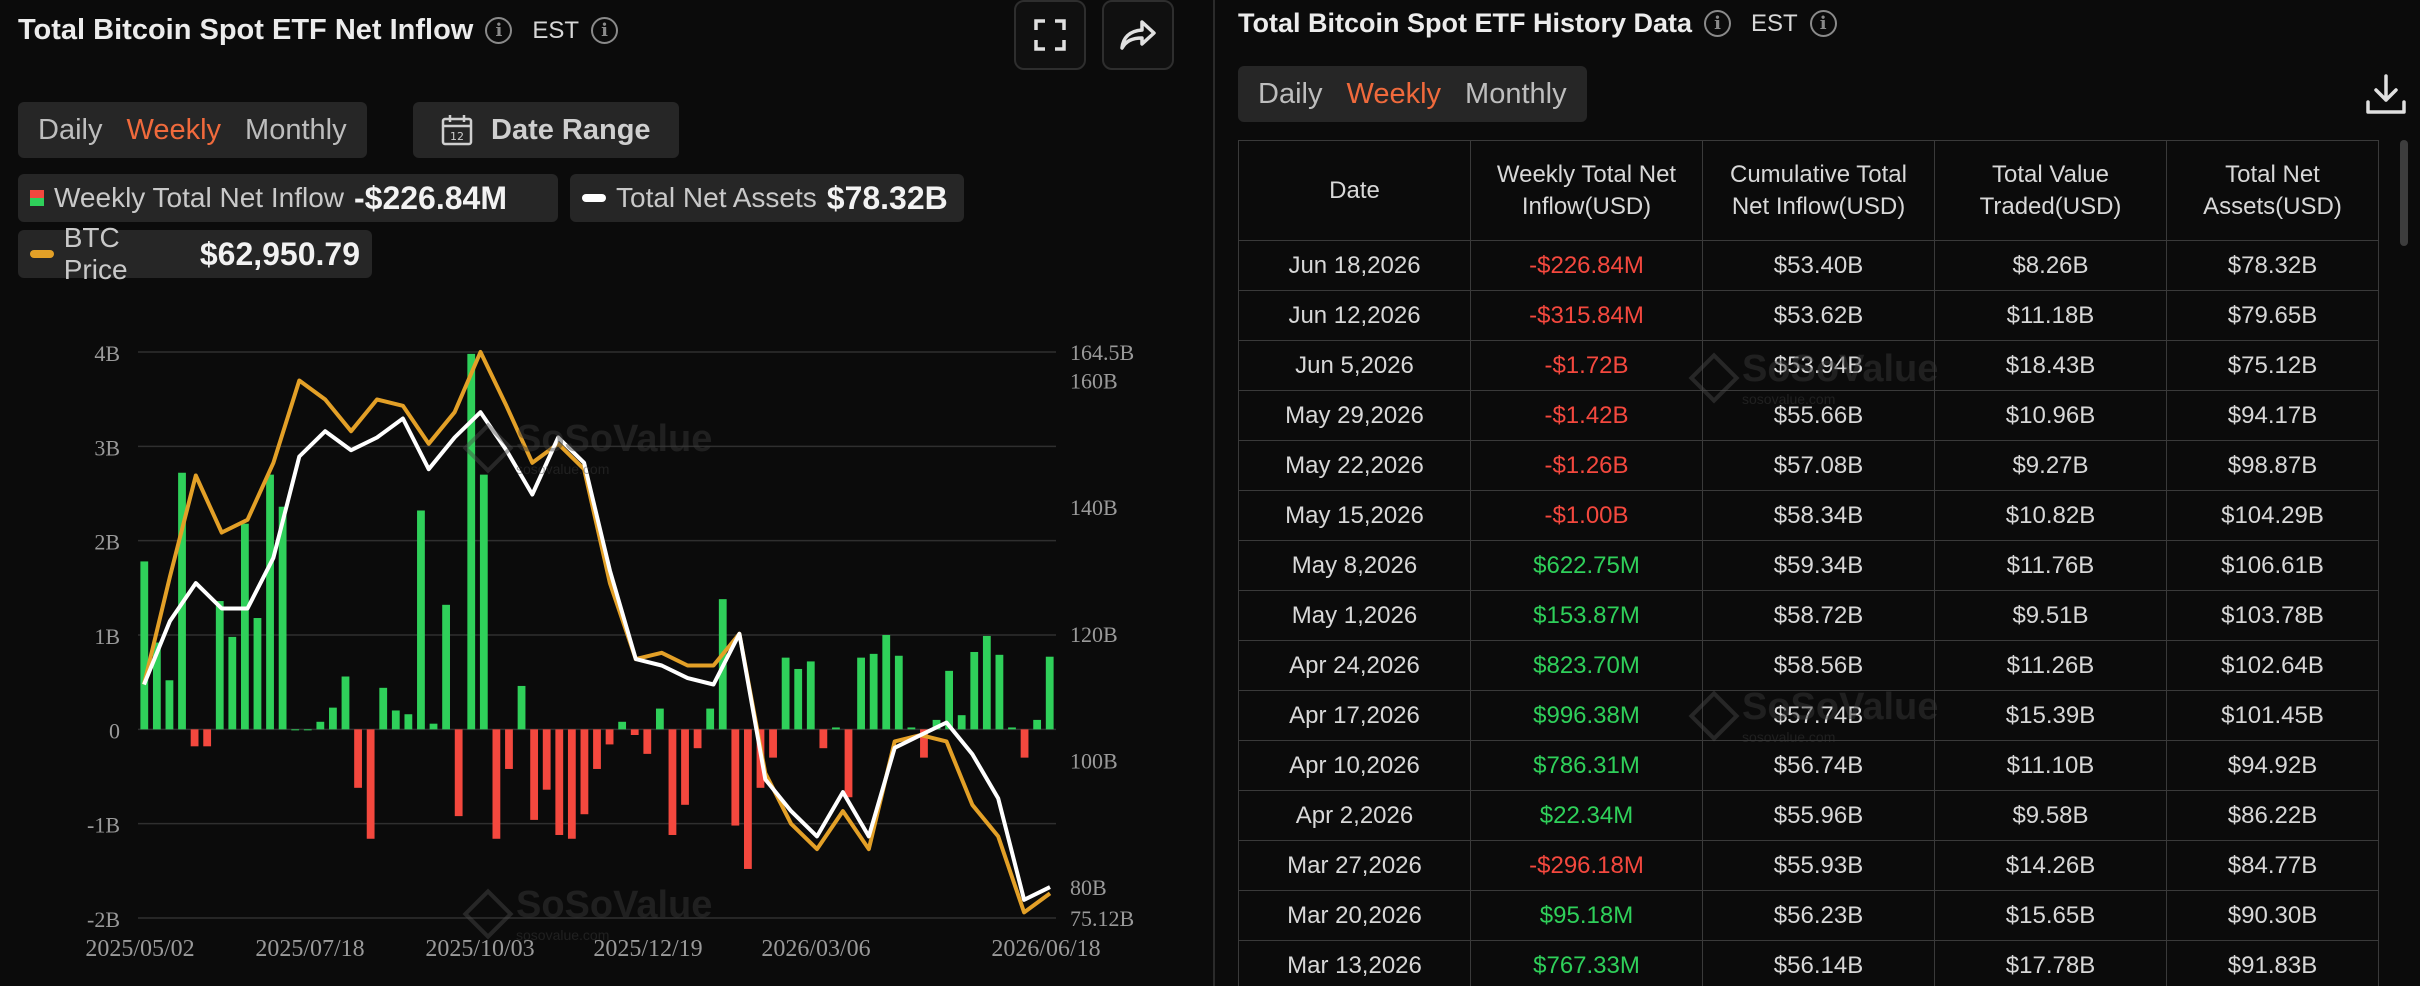 The width and height of the screenshot is (2420, 986). Describe the element at coordinates (1808, 515) in the screenshot. I see `table-row: May 15,2026 -$1.00B $58.34B $10.82B $104.29B` at that location.